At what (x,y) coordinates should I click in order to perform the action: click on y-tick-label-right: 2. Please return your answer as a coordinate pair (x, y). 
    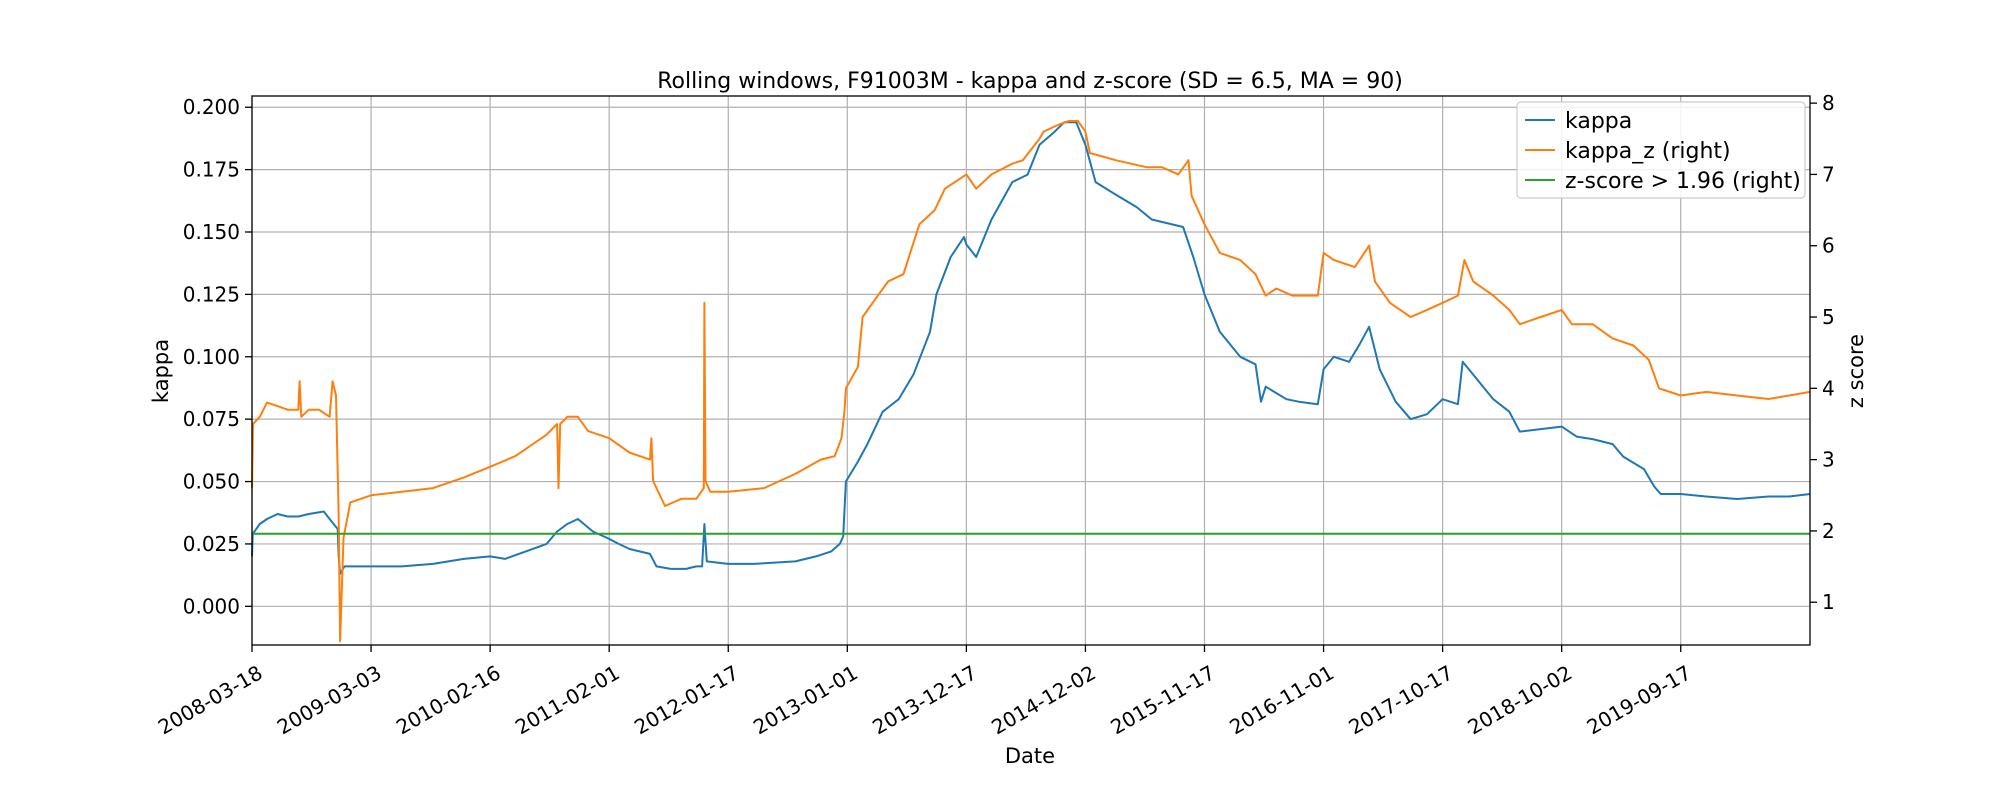
    Looking at the image, I should click on (1828, 531).